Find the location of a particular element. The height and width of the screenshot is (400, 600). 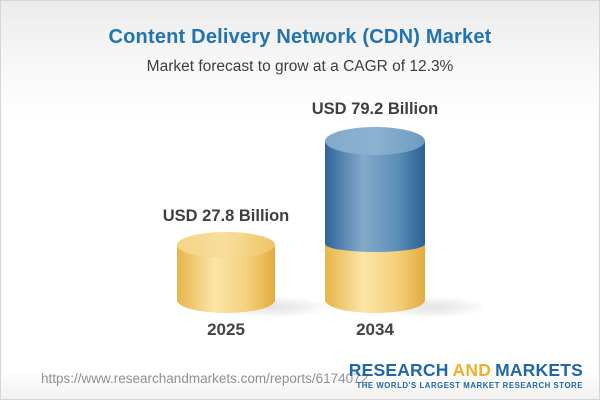

bar-2034-gold-segment is located at coordinates (375, 272).